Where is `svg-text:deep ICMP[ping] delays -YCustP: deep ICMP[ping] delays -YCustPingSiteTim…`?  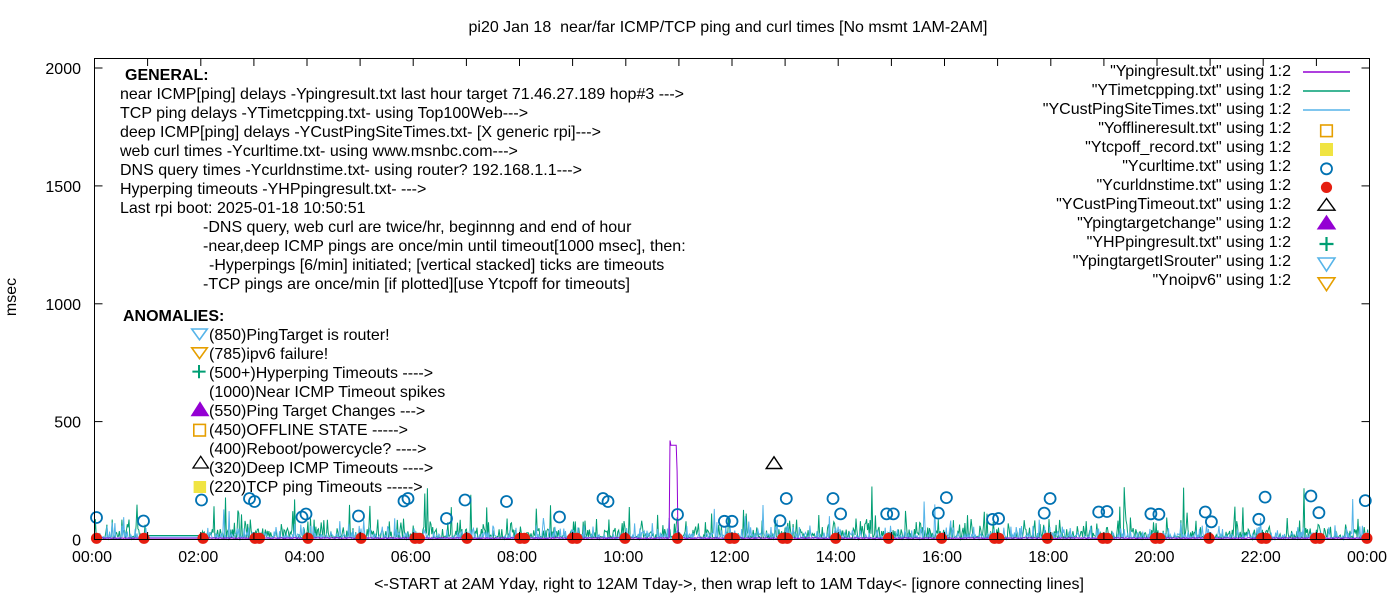 svg-text:deep ICMP[ping] delays -YCustP: deep ICMP[ping] delays -YCustPingSiteTim… is located at coordinates (360, 132).